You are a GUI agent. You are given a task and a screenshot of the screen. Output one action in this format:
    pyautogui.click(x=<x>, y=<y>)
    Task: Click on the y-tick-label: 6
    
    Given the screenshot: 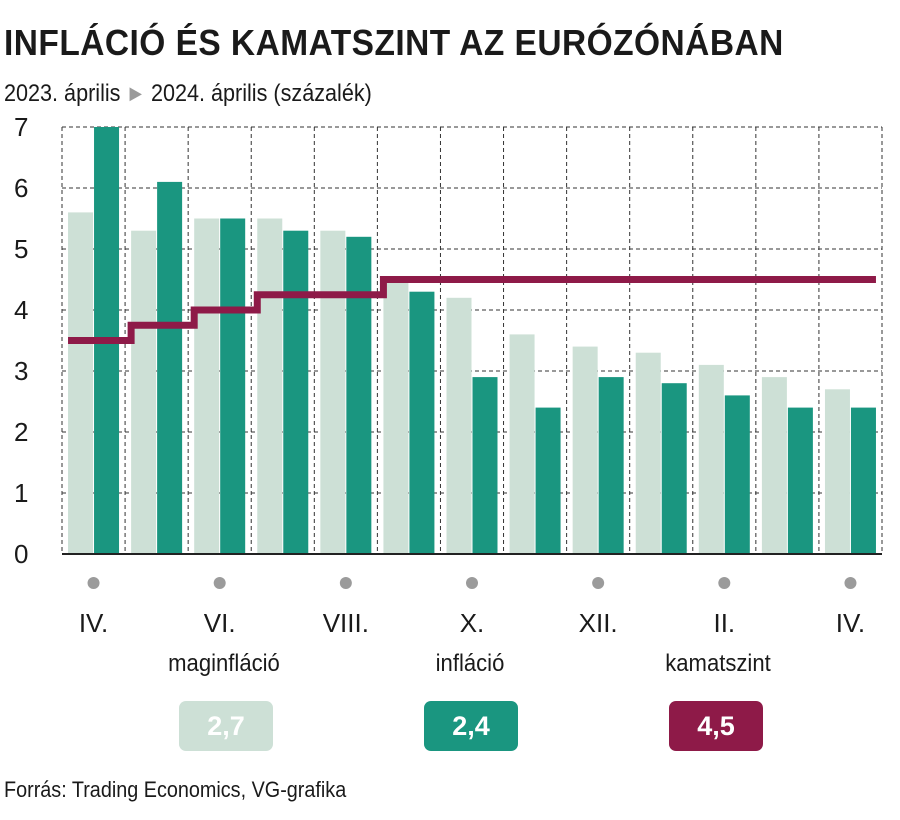 What is the action you would take?
    pyautogui.click(x=21, y=188)
    